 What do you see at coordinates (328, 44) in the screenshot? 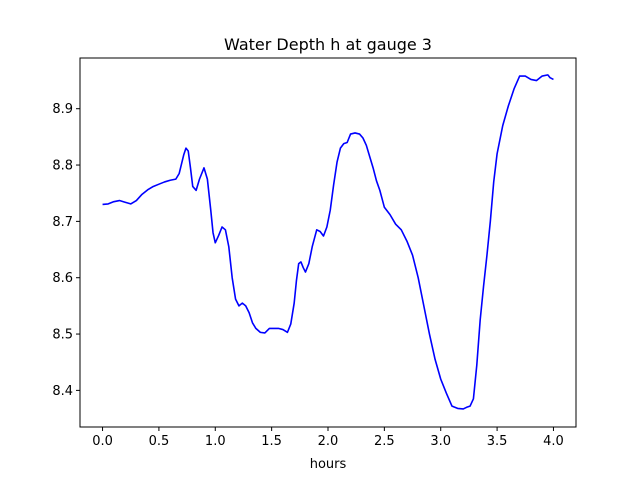
I see `chart-title: Water Depth h at gauge 3` at bounding box center [328, 44].